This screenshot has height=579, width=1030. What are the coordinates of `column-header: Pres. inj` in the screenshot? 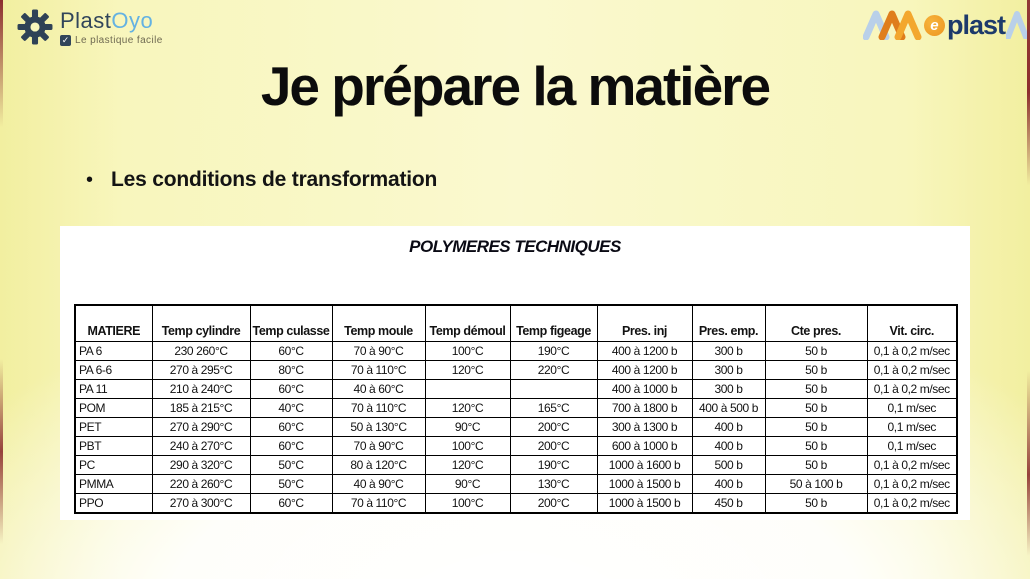 It's located at (644, 323).